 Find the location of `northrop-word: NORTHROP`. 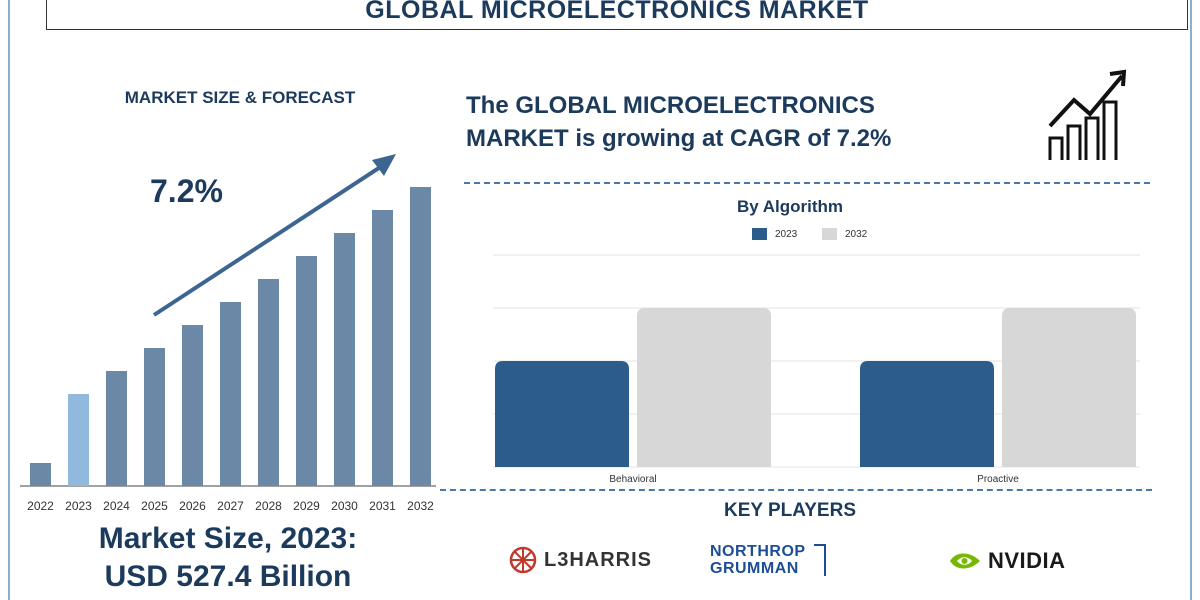

northrop-word: NORTHROP is located at coordinates (758, 551).